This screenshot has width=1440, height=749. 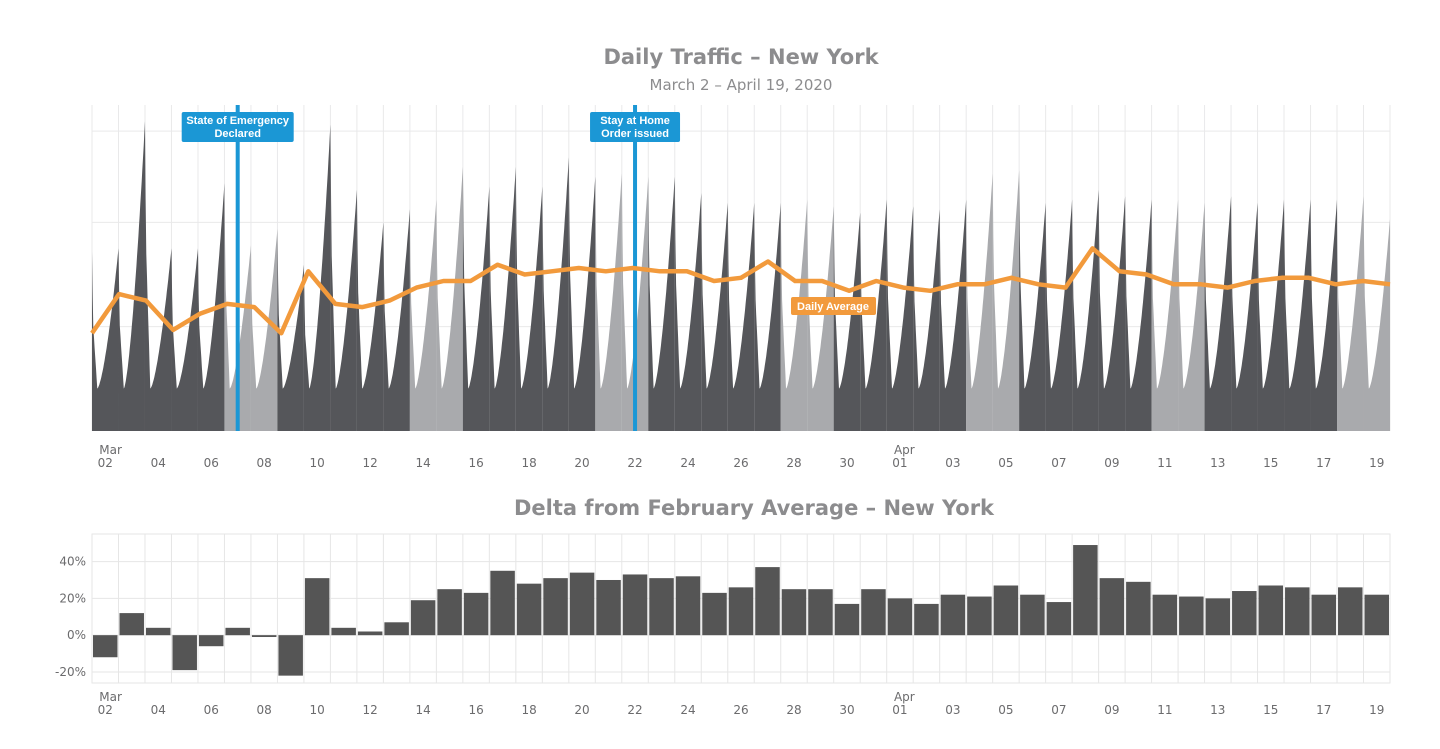 I want to click on y-tick-label: 40%, so click(x=72, y=562).